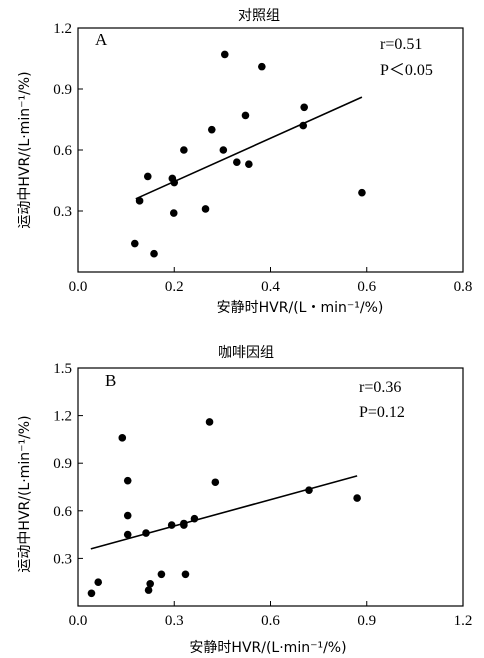  I want to click on panel-a-annotation-p: P＜0.05, so click(406, 70).